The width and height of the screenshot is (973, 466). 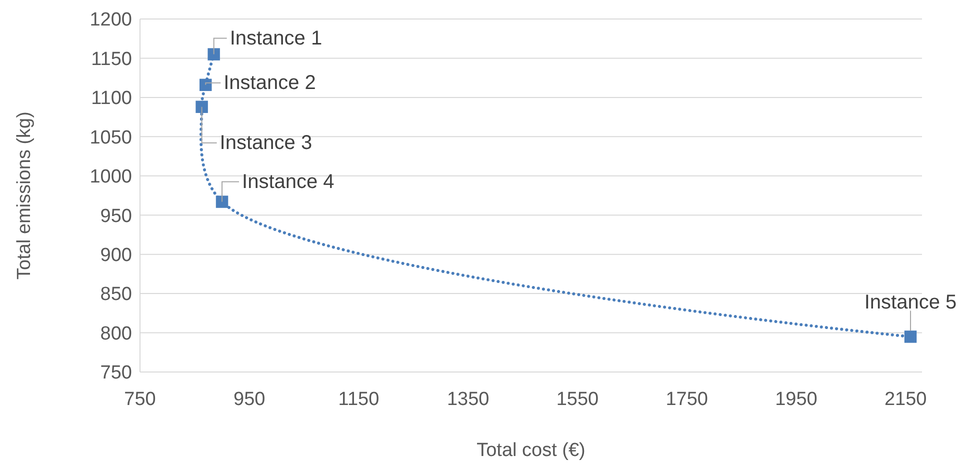 What do you see at coordinates (111, 99) in the screenshot?
I see `y-tick-label: 1100` at bounding box center [111, 99].